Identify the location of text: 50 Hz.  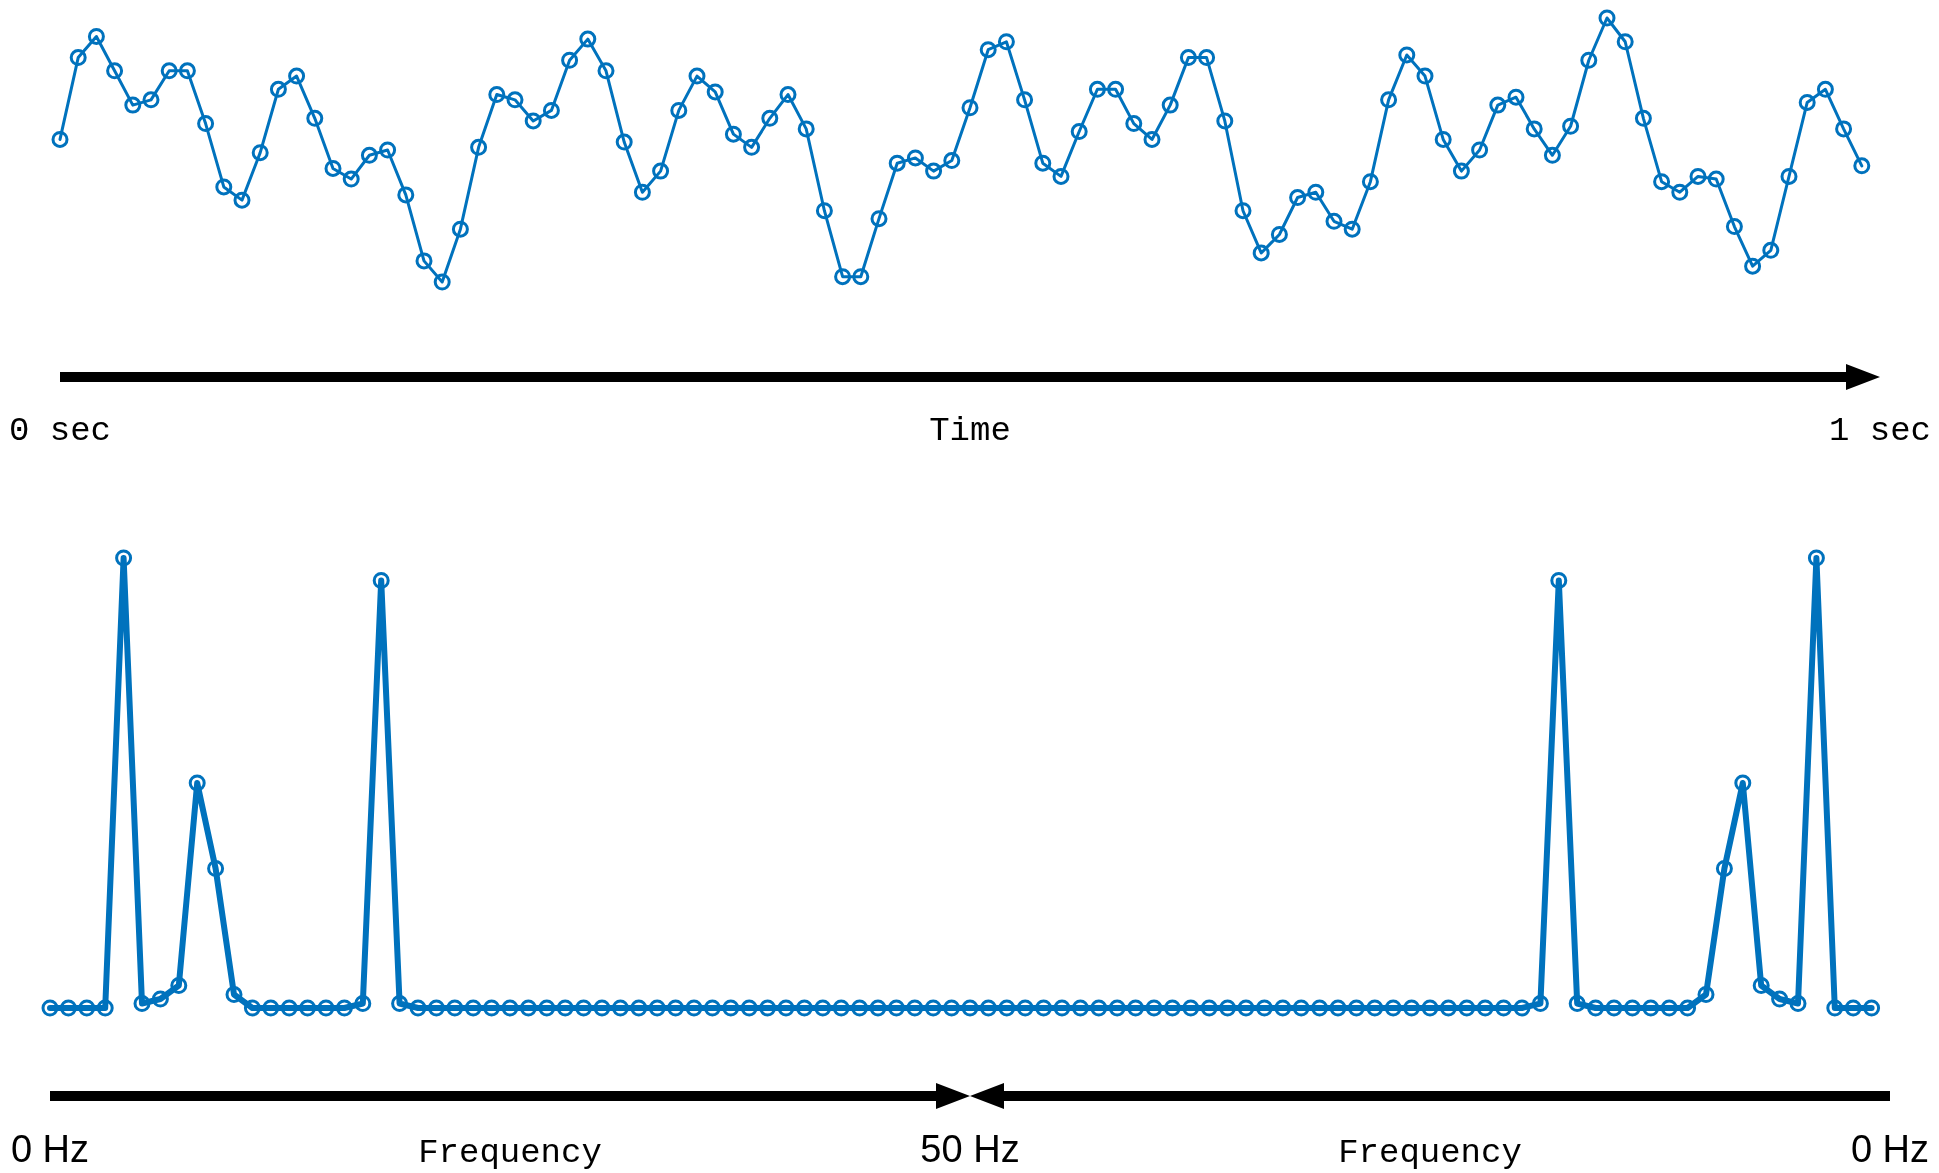
(970, 1149).